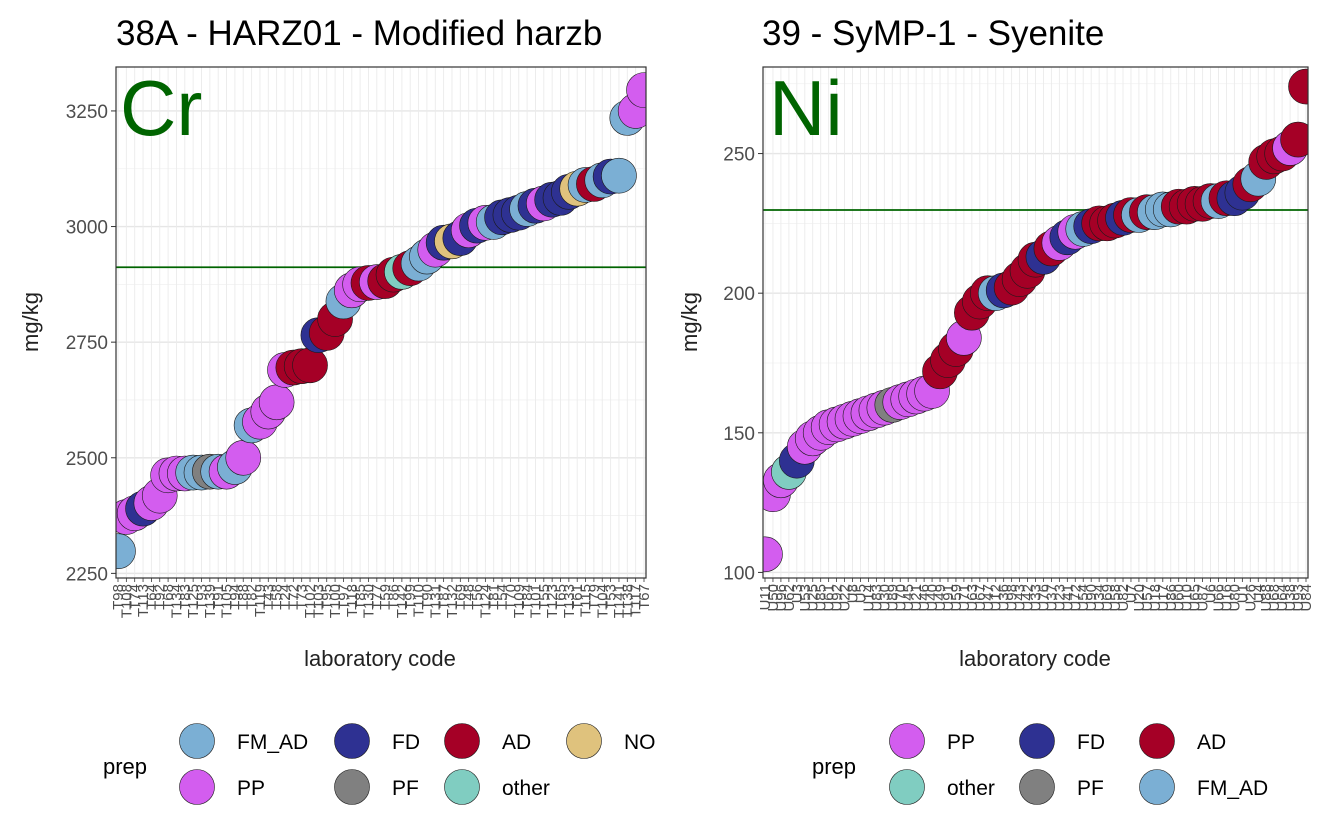 Image resolution: width=1322 pixels, height=838 pixels. Describe the element at coordinates (1090, 788) in the screenshot. I see `ni-legend-label: PF` at that location.